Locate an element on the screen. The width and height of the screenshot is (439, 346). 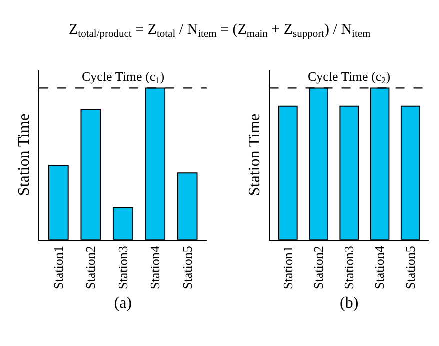
chart-title: Z$_{total/product}$ = Z$_{total}$ / N$_{item}$ = (Z$_{main}$ + Z$_{support}$) / N$_{item}$ is located at coordinates (220, 31).